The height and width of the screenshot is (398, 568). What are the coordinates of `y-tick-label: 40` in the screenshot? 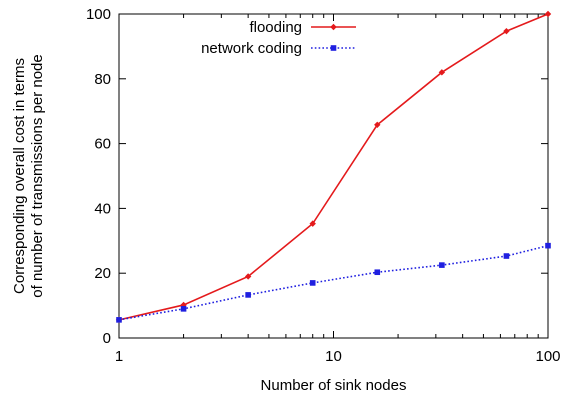 It's located at (102, 208).